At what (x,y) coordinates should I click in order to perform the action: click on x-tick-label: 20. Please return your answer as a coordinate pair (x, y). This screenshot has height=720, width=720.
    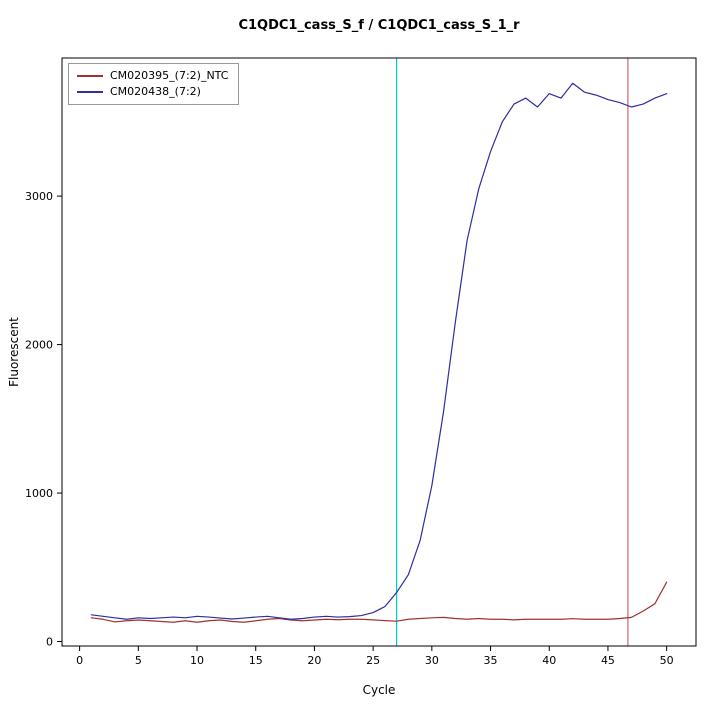
    Looking at the image, I should click on (314, 660).